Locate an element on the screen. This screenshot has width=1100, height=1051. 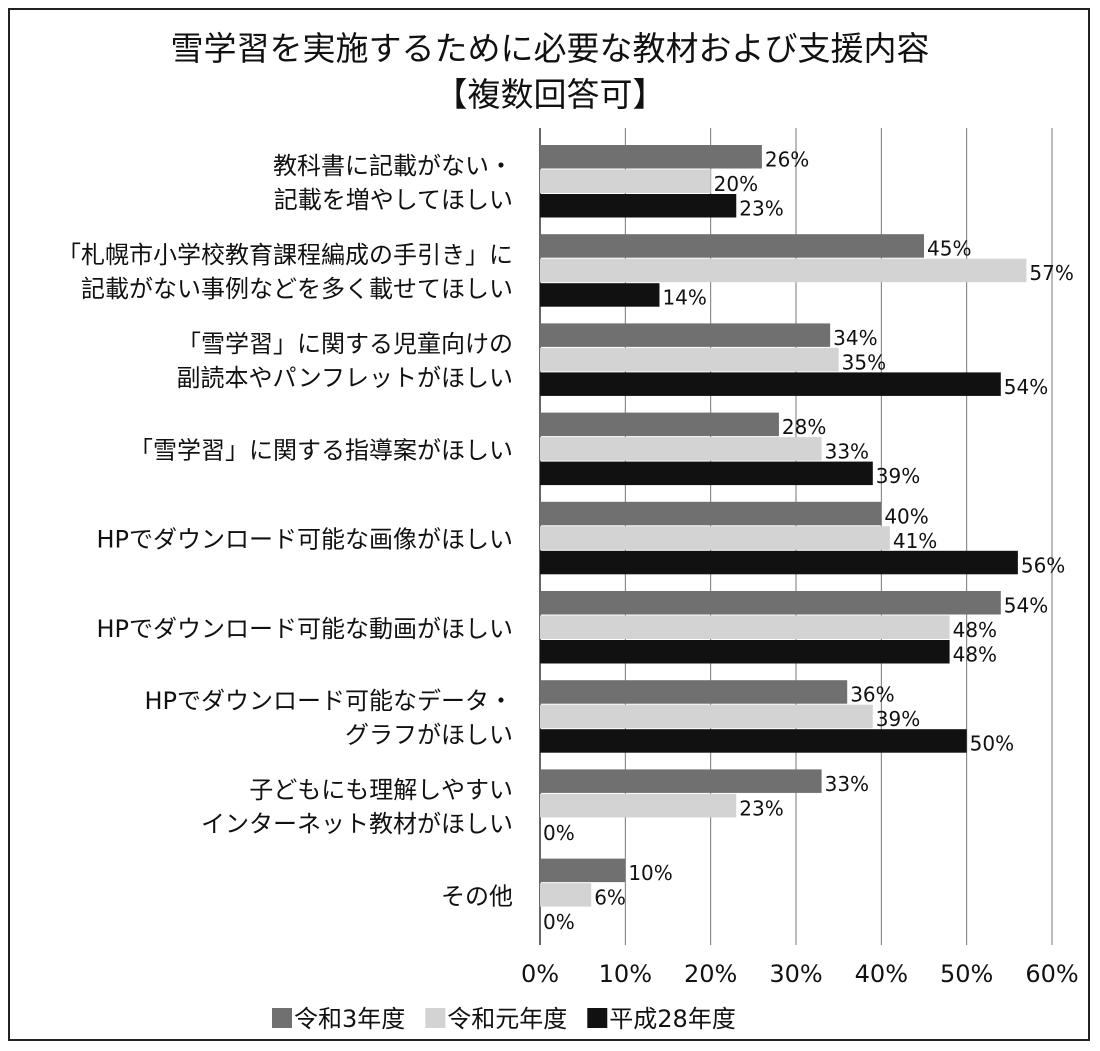
data-label: 26% is located at coordinates (787, 160).